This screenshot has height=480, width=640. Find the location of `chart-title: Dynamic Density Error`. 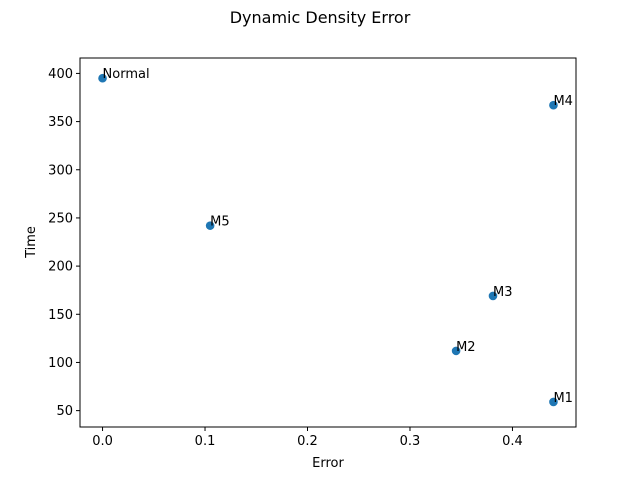

chart-title: Dynamic Density Error is located at coordinates (320, 17).